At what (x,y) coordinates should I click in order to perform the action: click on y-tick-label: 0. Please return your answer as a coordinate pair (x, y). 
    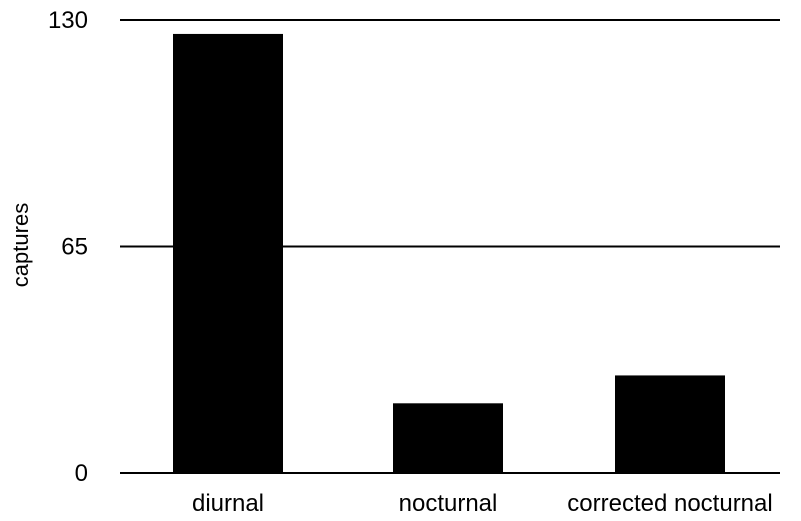
    Looking at the image, I should click on (81, 473).